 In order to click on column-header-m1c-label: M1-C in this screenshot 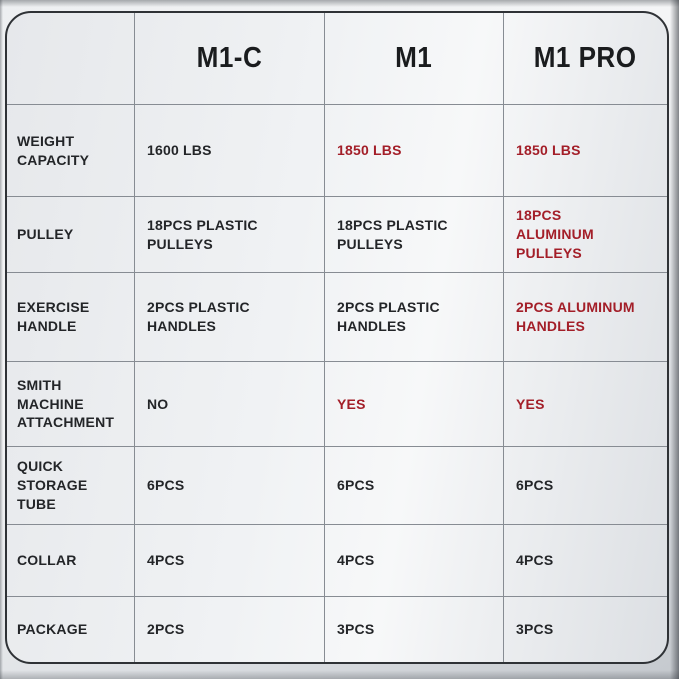, I will do `click(229, 58)`.